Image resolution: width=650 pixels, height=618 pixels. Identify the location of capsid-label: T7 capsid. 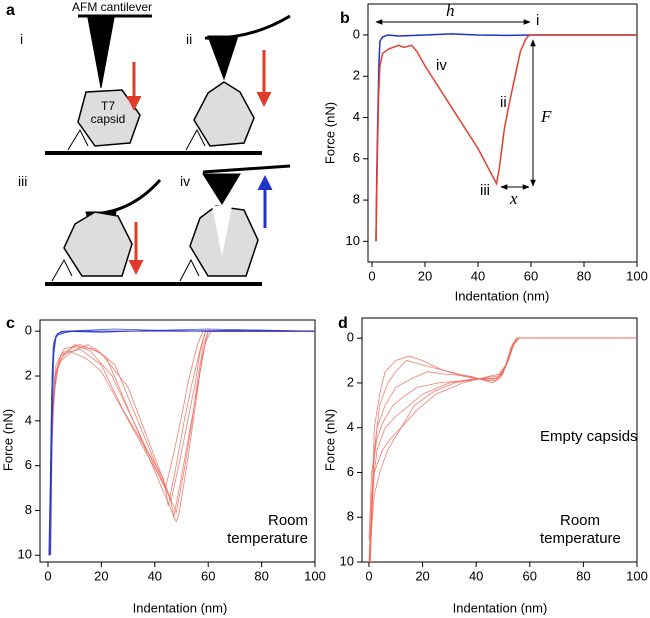
(108, 112).